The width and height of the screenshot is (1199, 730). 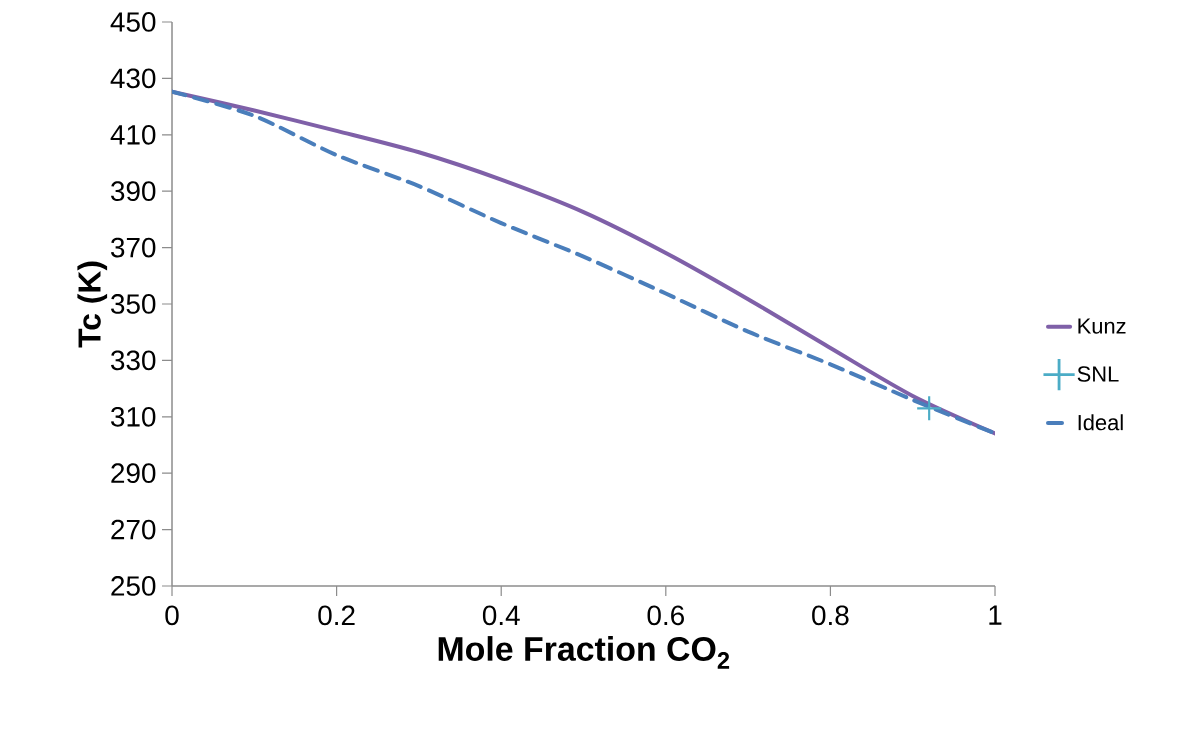 What do you see at coordinates (133, 247) in the screenshot?
I see `y-tick-label: 370` at bounding box center [133, 247].